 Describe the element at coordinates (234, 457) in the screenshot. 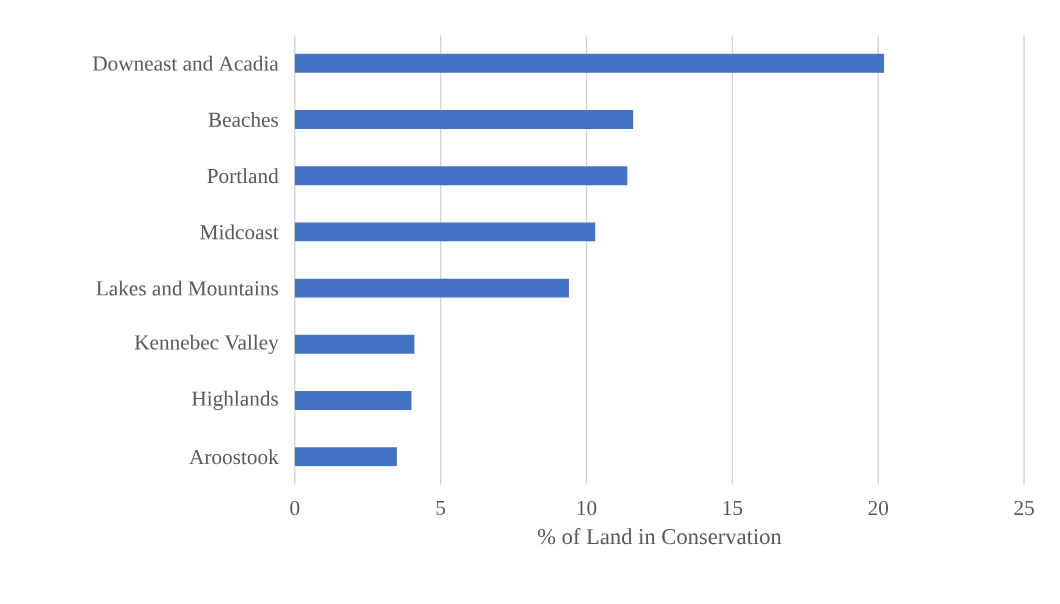

I see `y-tick-label: Aroostook` at that location.